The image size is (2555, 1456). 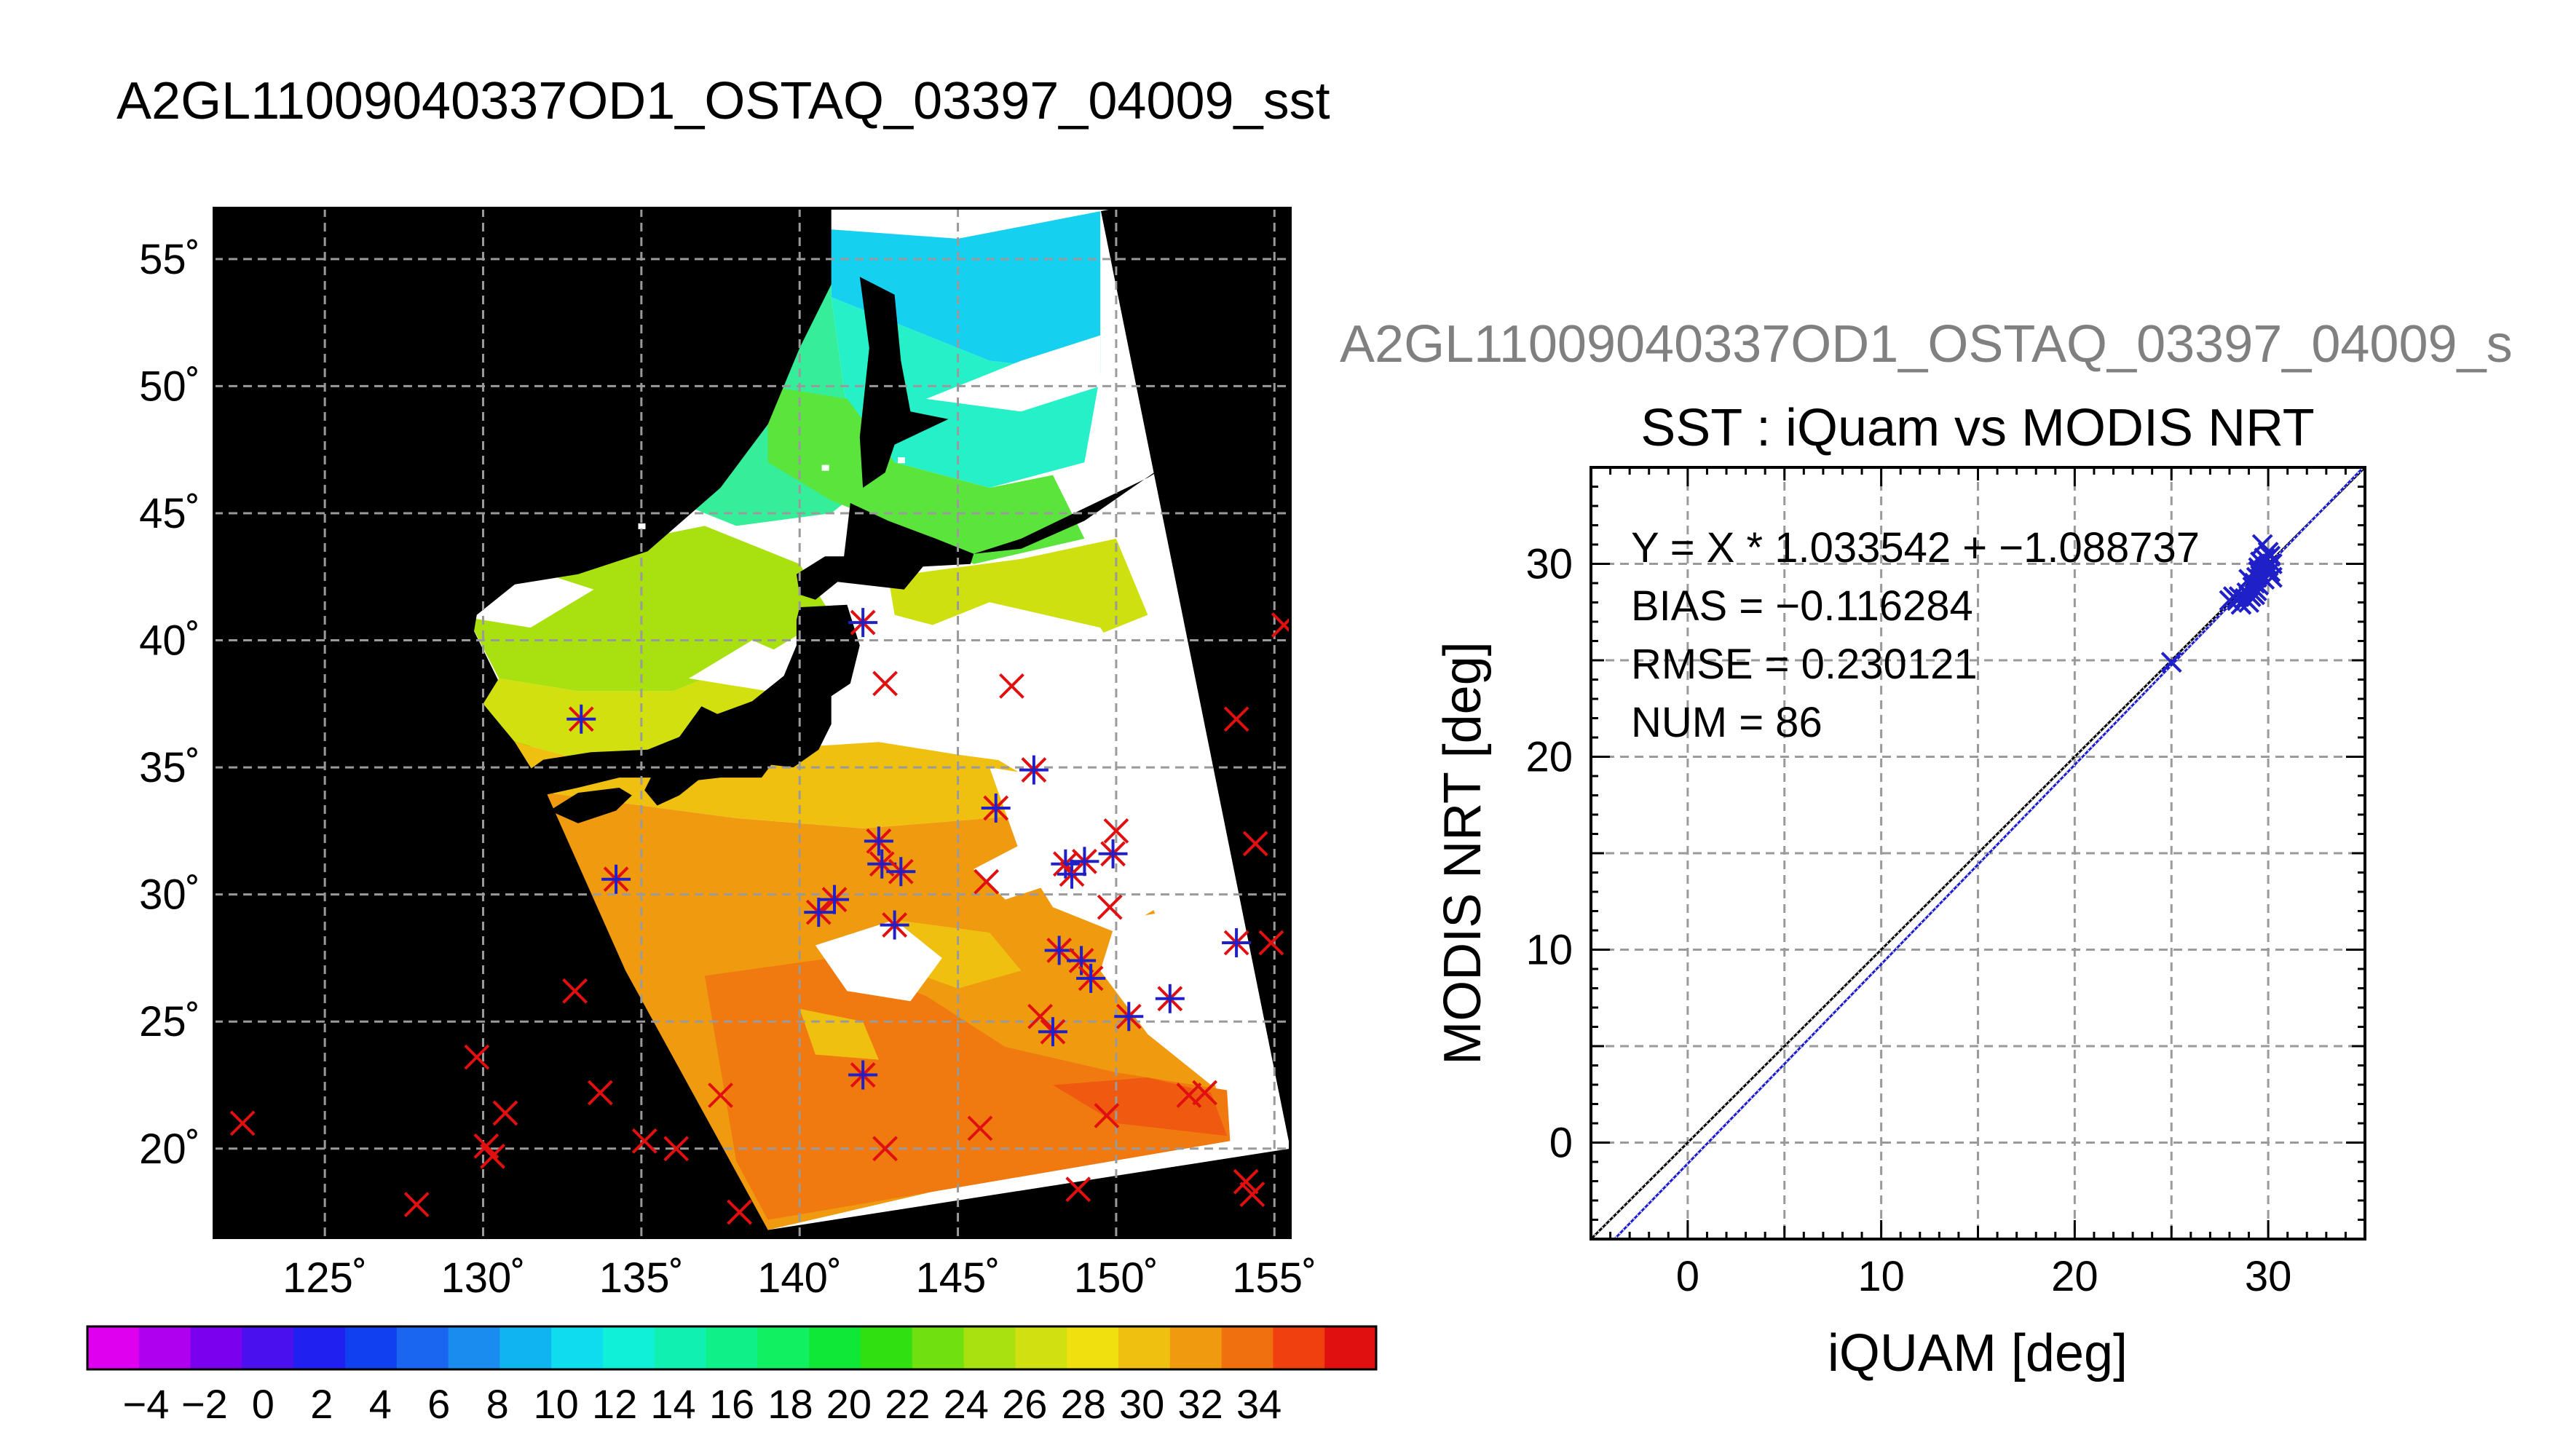 What do you see at coordinates (1011, 686) in the screenshot?
I see `red-marker-3-b` at bounding box center [1011, 686].